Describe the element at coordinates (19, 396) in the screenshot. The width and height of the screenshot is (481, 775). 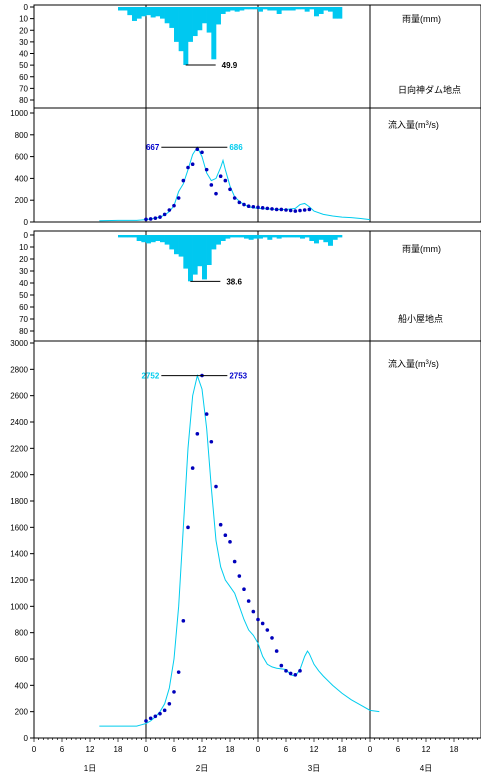
I see `panel4-ytick-label: 2600` at that location.